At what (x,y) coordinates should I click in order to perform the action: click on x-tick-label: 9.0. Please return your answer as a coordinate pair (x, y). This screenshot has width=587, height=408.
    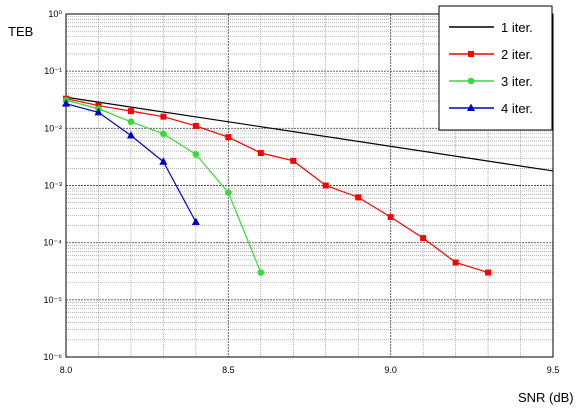
    Looking at the image, I should click on (390, 370).